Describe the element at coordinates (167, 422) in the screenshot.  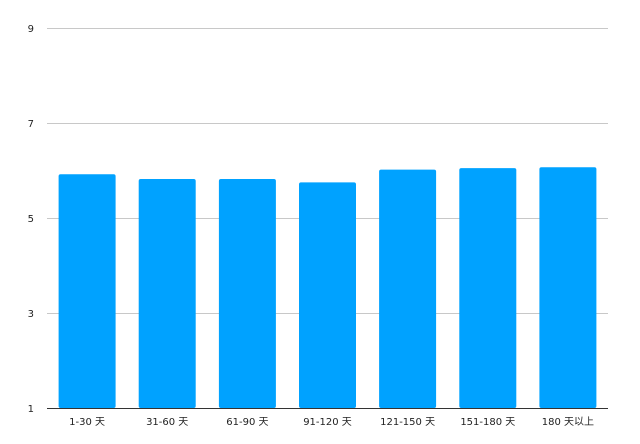
I see `x-tick-label: 31-60 天` at that location.